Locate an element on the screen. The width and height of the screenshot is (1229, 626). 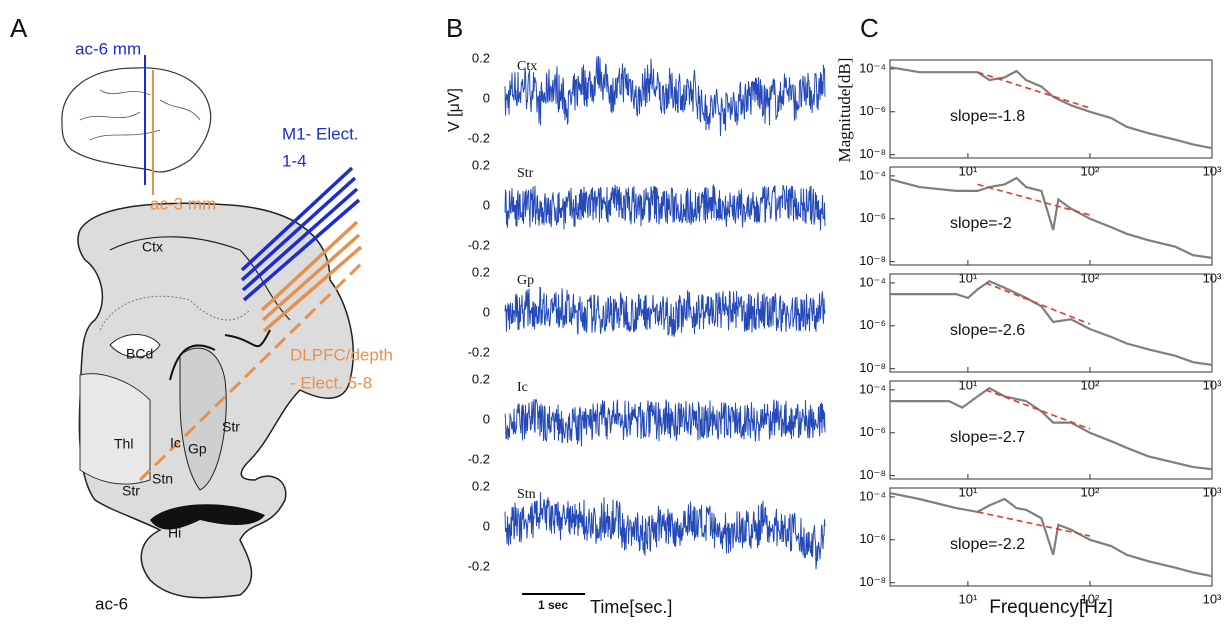
x-axis-label: Time[sec.] is located at coordinates (631, 607).